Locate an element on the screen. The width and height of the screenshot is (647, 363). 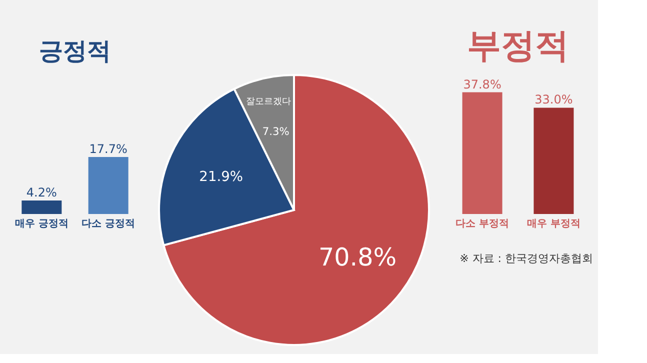
data-label: 17.7% is located at coordinates (108, 149).